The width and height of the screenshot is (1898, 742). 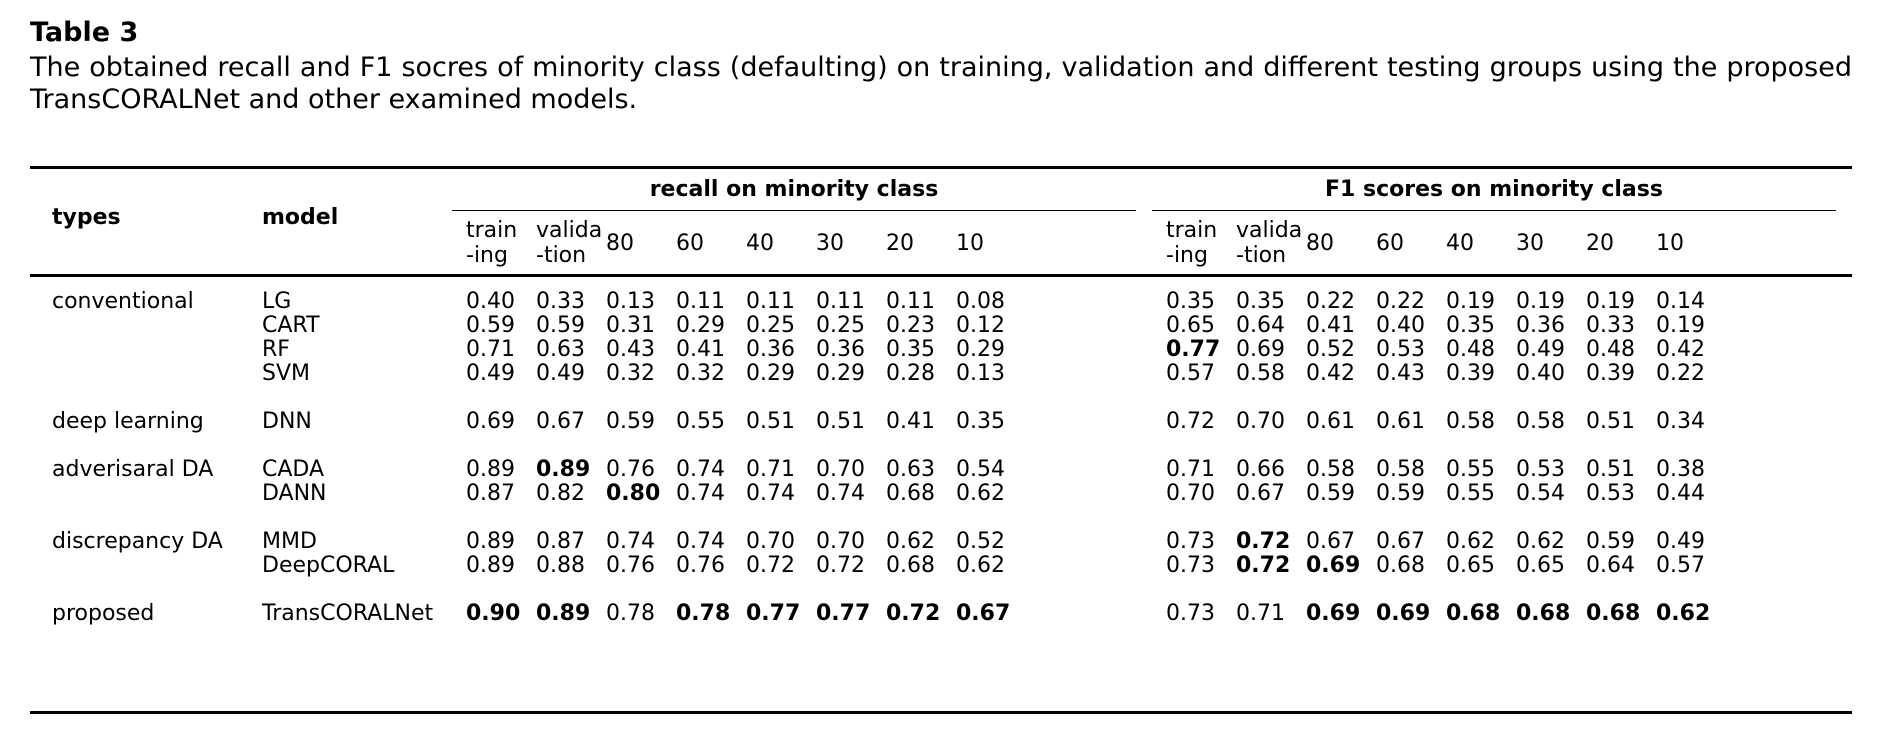 What do you see at coordinates (560, 493) in the screenshot?
I see `recall-cell: 0.82` at bounding box center [560, 493].